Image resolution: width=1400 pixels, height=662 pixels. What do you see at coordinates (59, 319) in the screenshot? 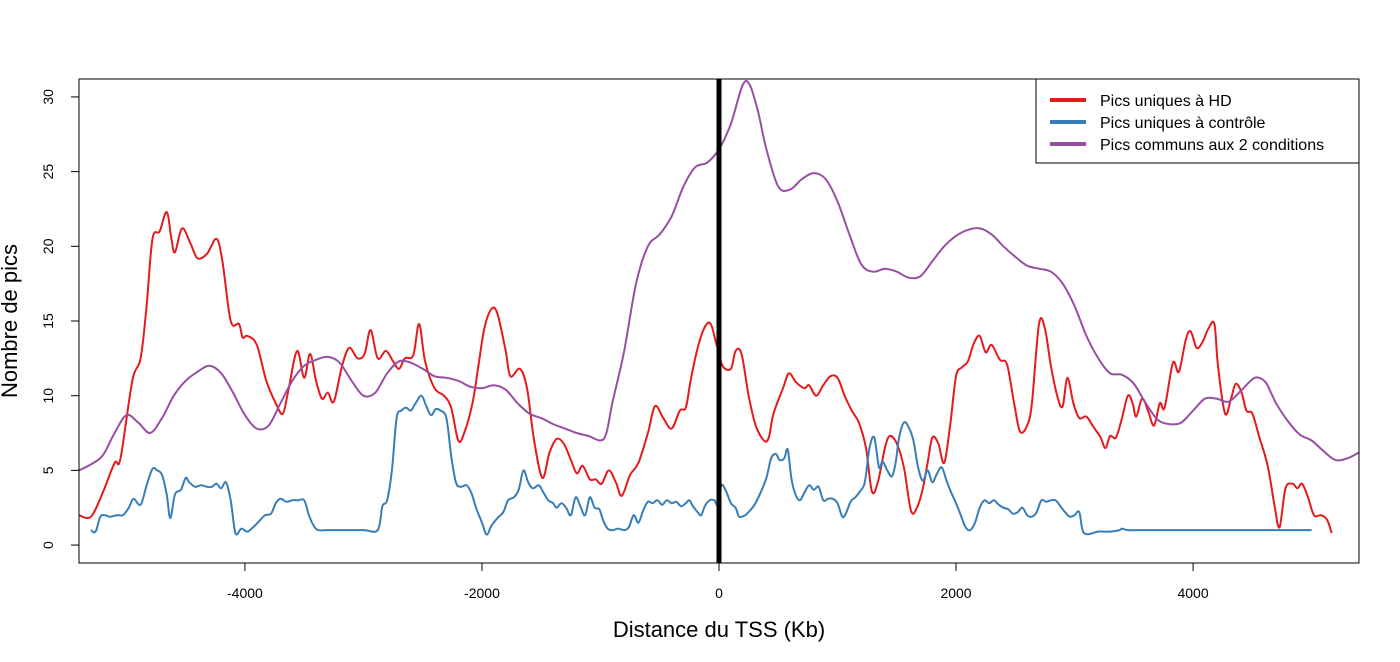
I see `y-axis: 0 5 10 15 20 25 30` at bounding box center [59, 319].